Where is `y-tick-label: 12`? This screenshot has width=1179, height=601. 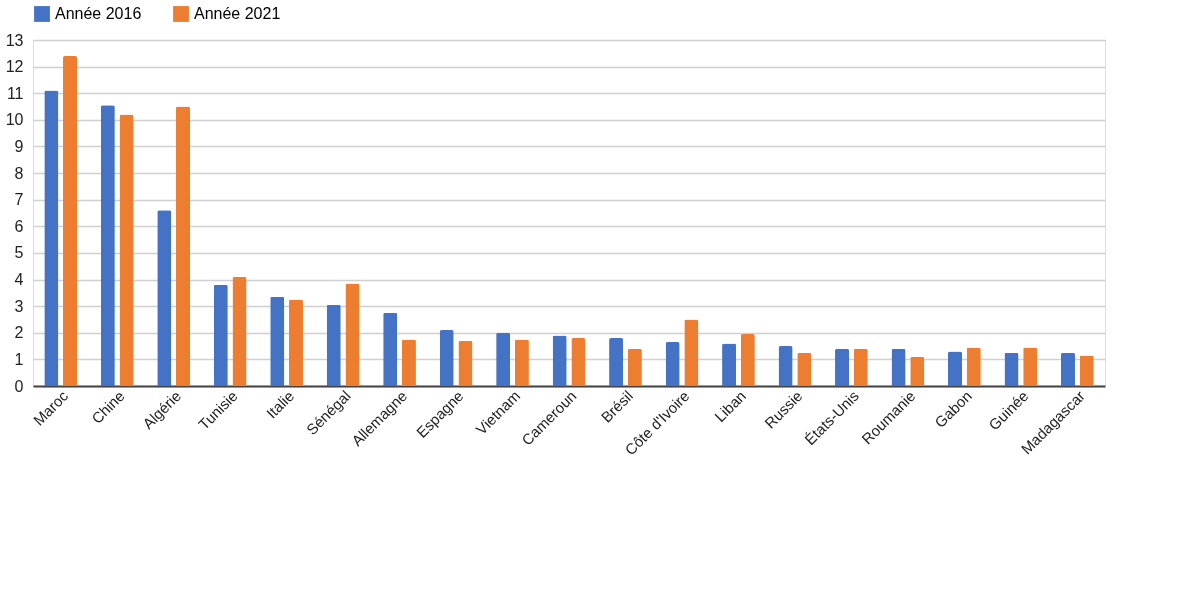
y-tick-label: 12 is located at coordinates (14, 67).